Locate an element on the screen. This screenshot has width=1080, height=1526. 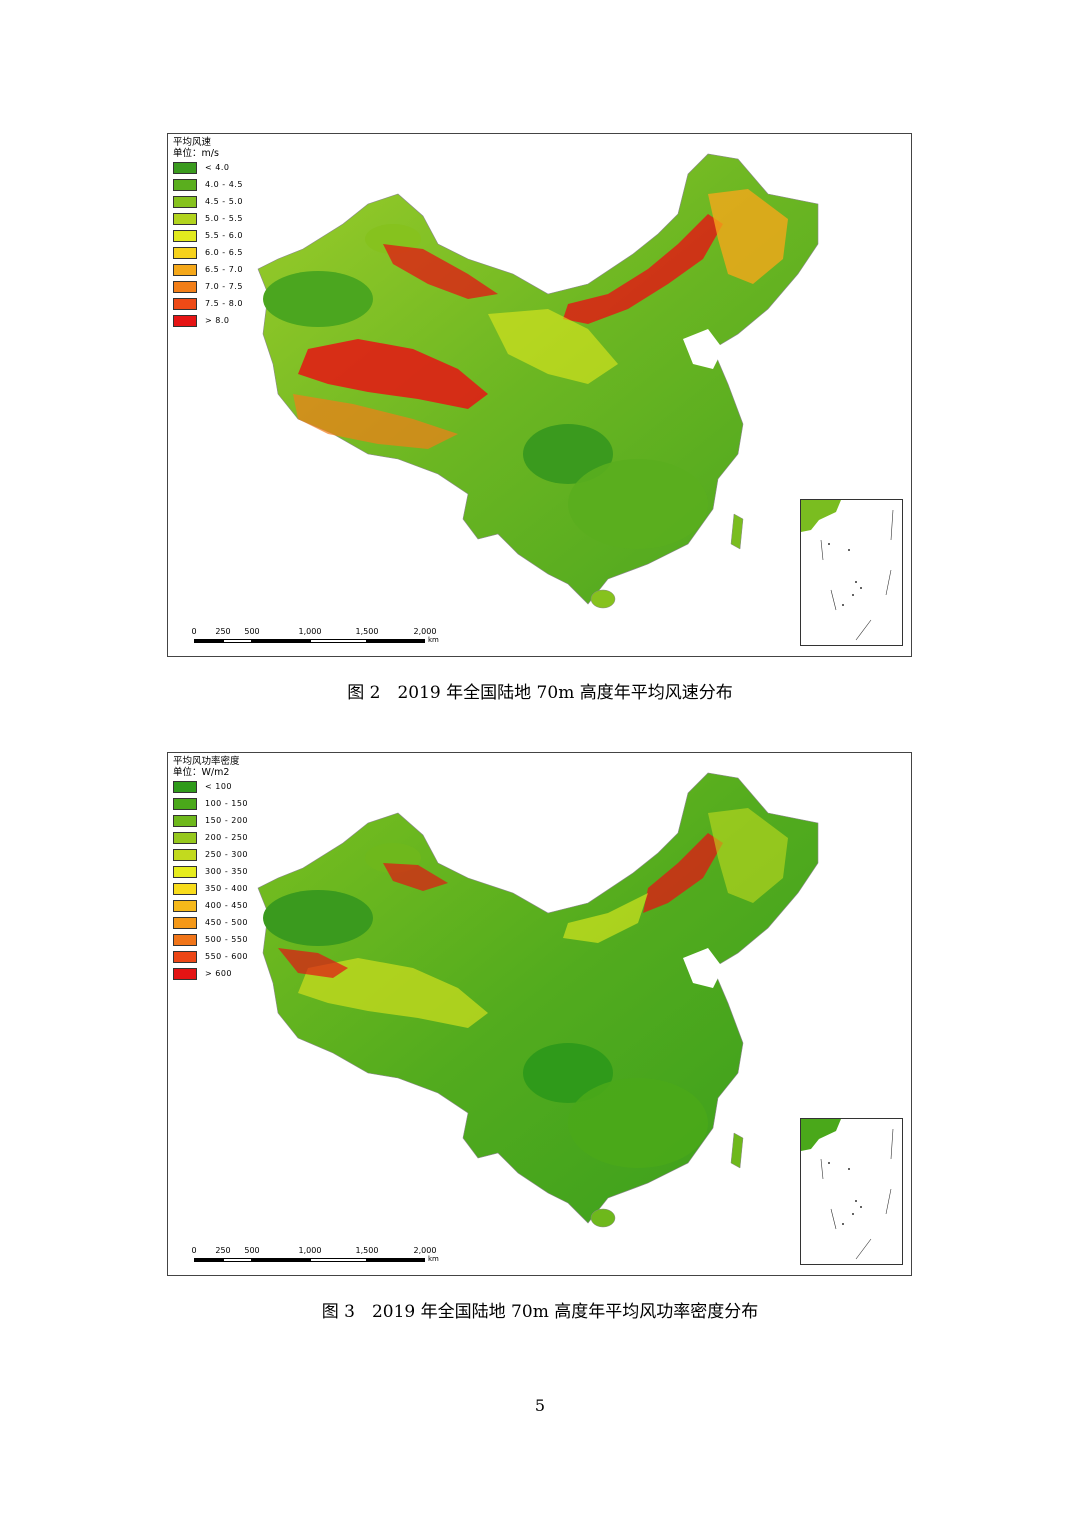
taiwan is located at coordinates (737, 531).